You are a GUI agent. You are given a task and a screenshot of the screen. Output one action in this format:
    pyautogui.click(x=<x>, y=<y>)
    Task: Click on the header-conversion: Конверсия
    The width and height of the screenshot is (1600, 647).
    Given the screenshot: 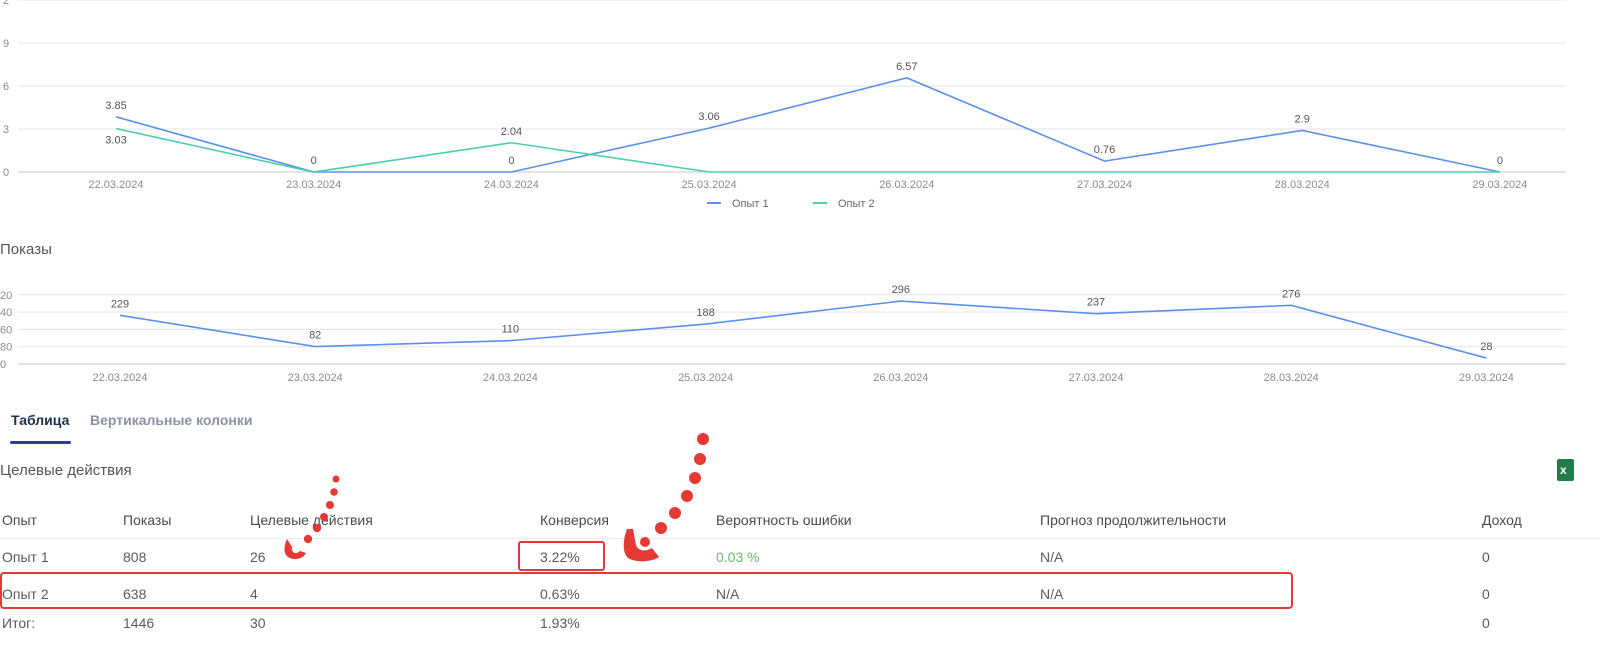 What is the action you would take?
    pyautogui.click(x=574, y=520)
    